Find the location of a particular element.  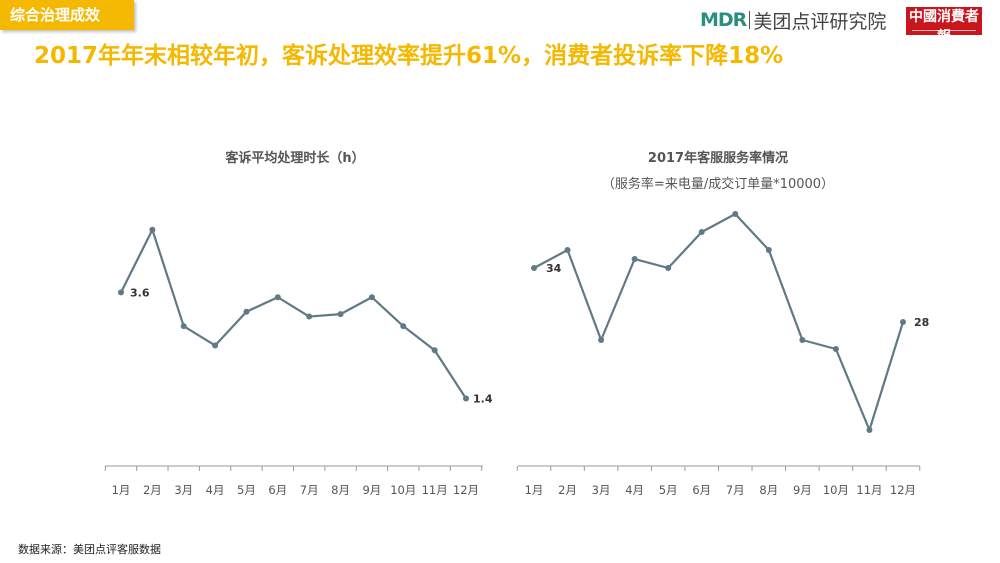

chart-1-tick-label: 7月 is located at coordinates (309, 490).